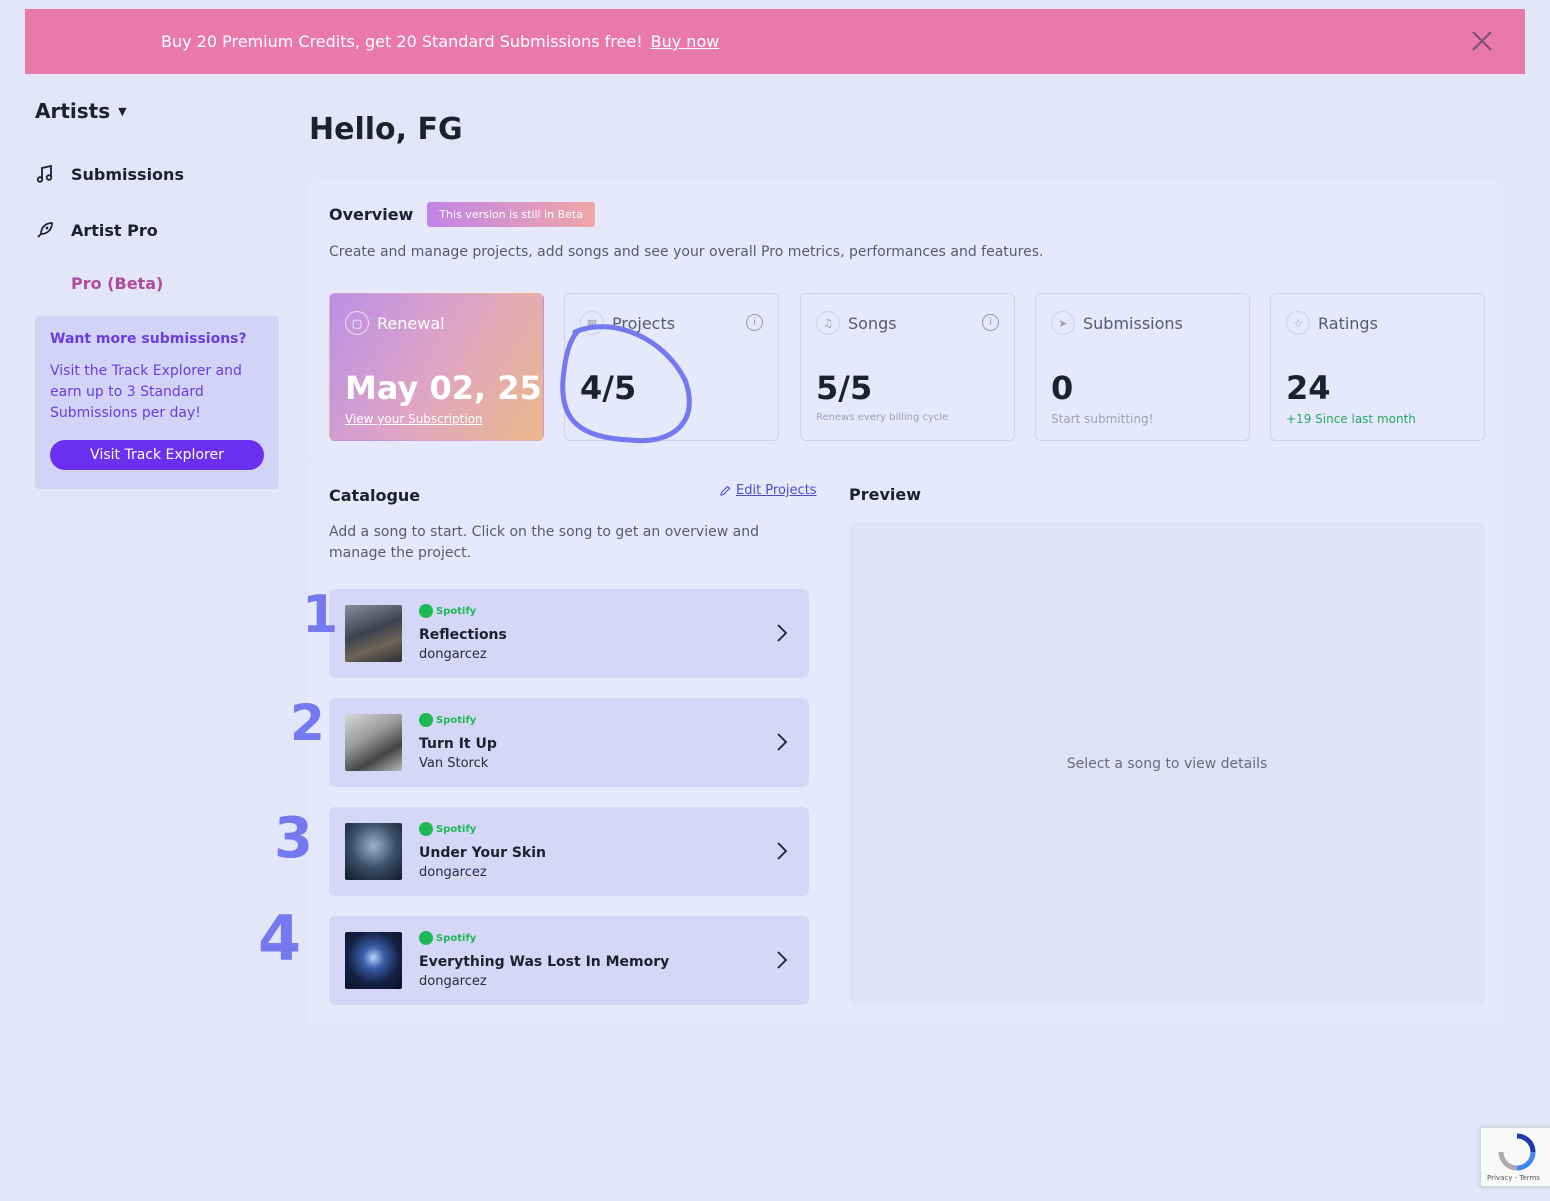  I want to click on pencil-icon, so click(725, 491).